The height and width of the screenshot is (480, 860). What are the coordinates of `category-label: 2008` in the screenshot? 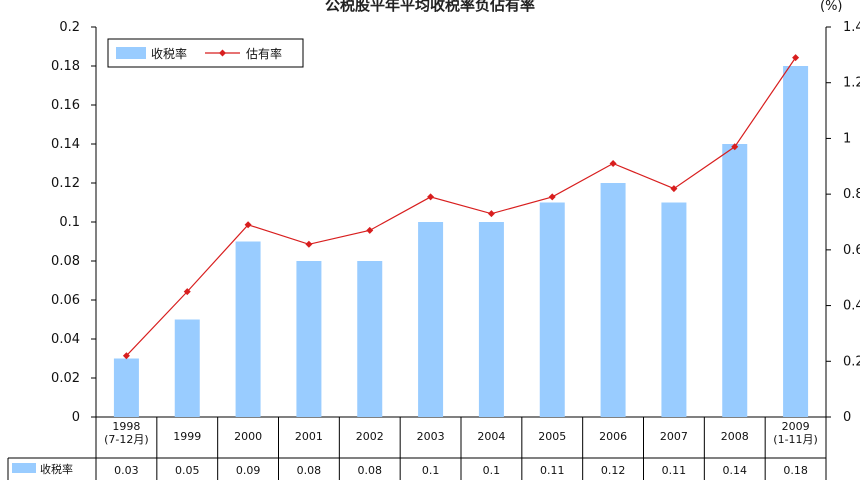 It's located at (735, 436).